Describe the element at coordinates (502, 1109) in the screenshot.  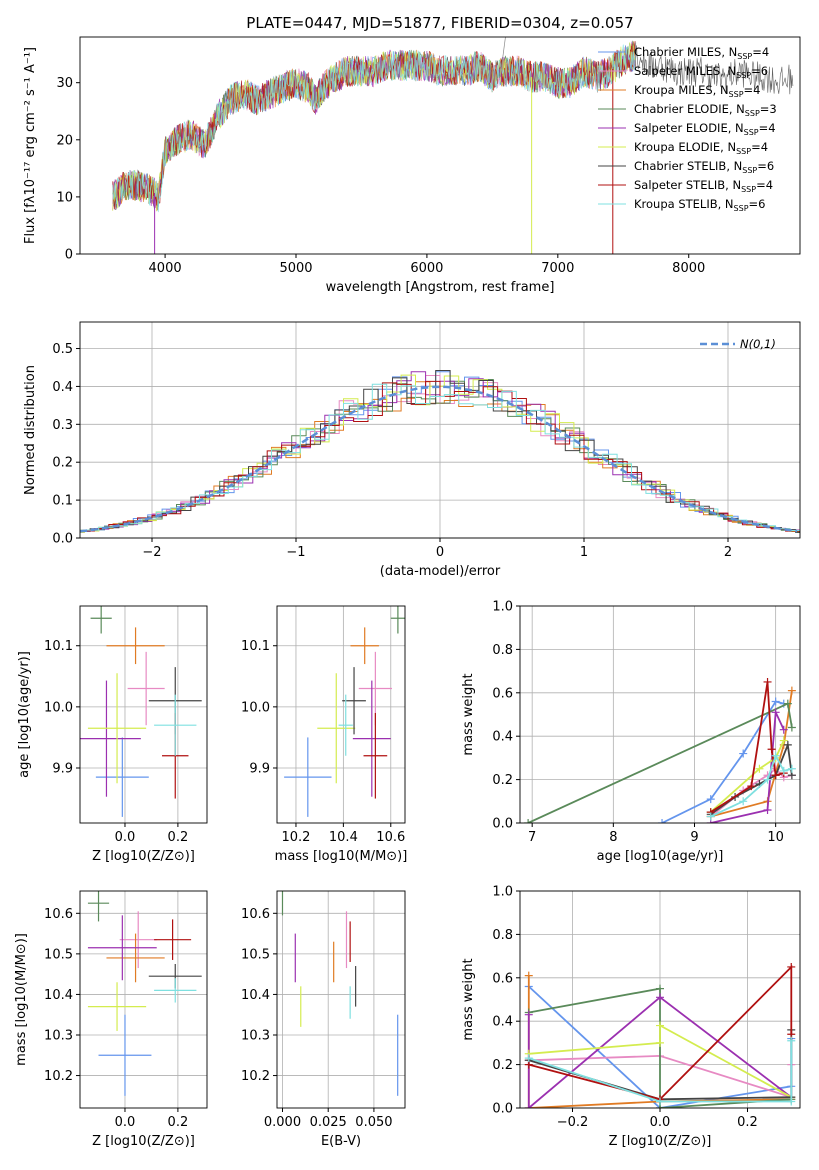
I see `y-tick-label: 0.0` at that location.